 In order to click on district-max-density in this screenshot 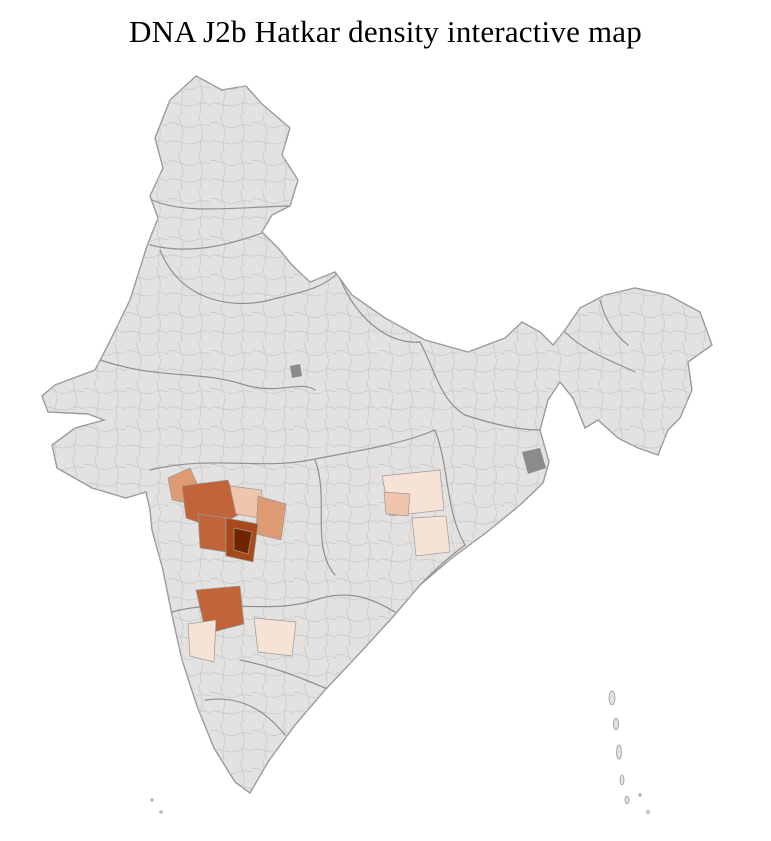, I will do `click(243, 541)`.